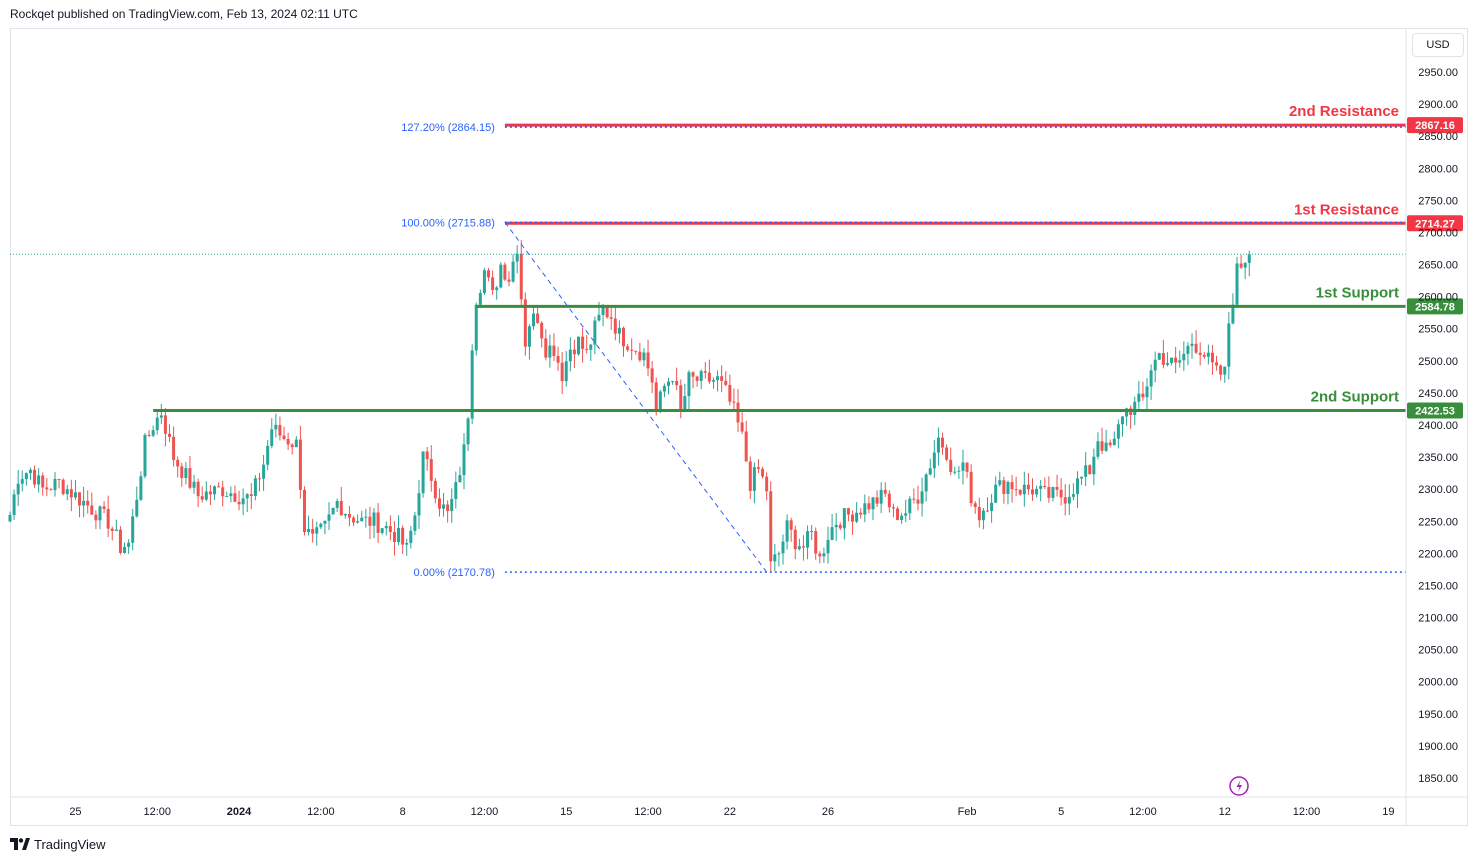 The width and height of the screenshot is (1478, 861). I want to click on price-tick-label: 2700.00, so click(1438, 233).